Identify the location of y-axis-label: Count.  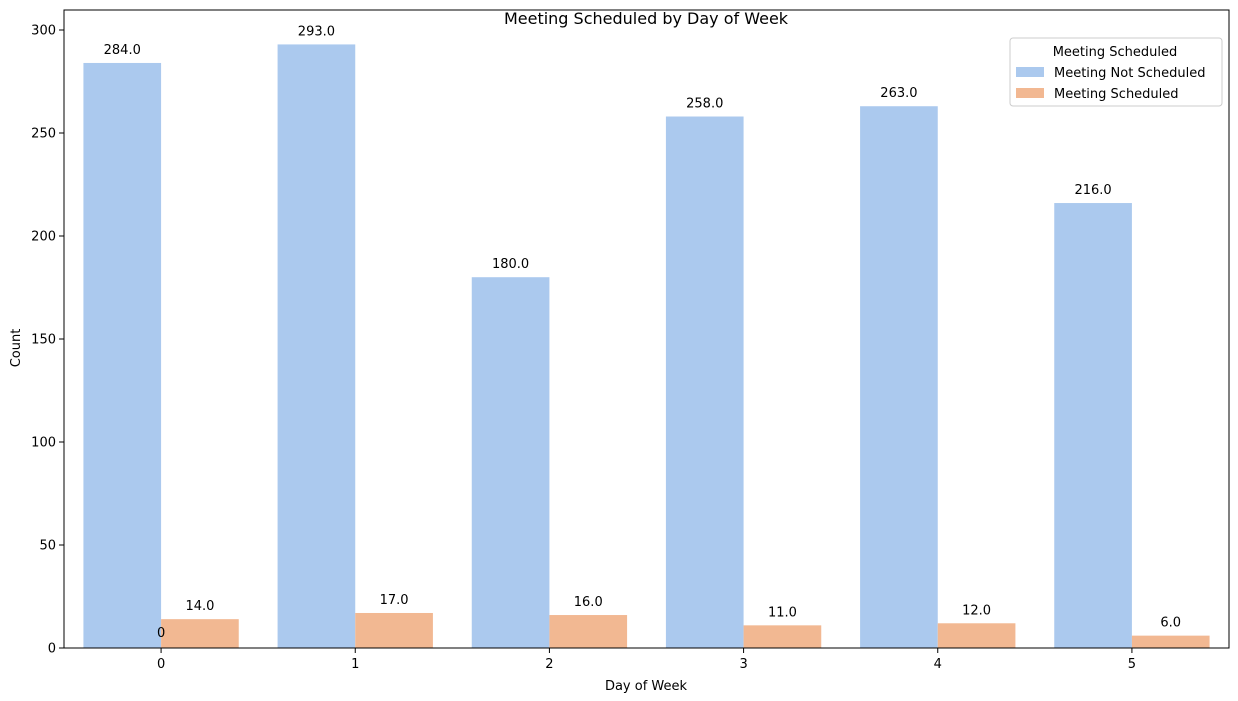
(16, 348).